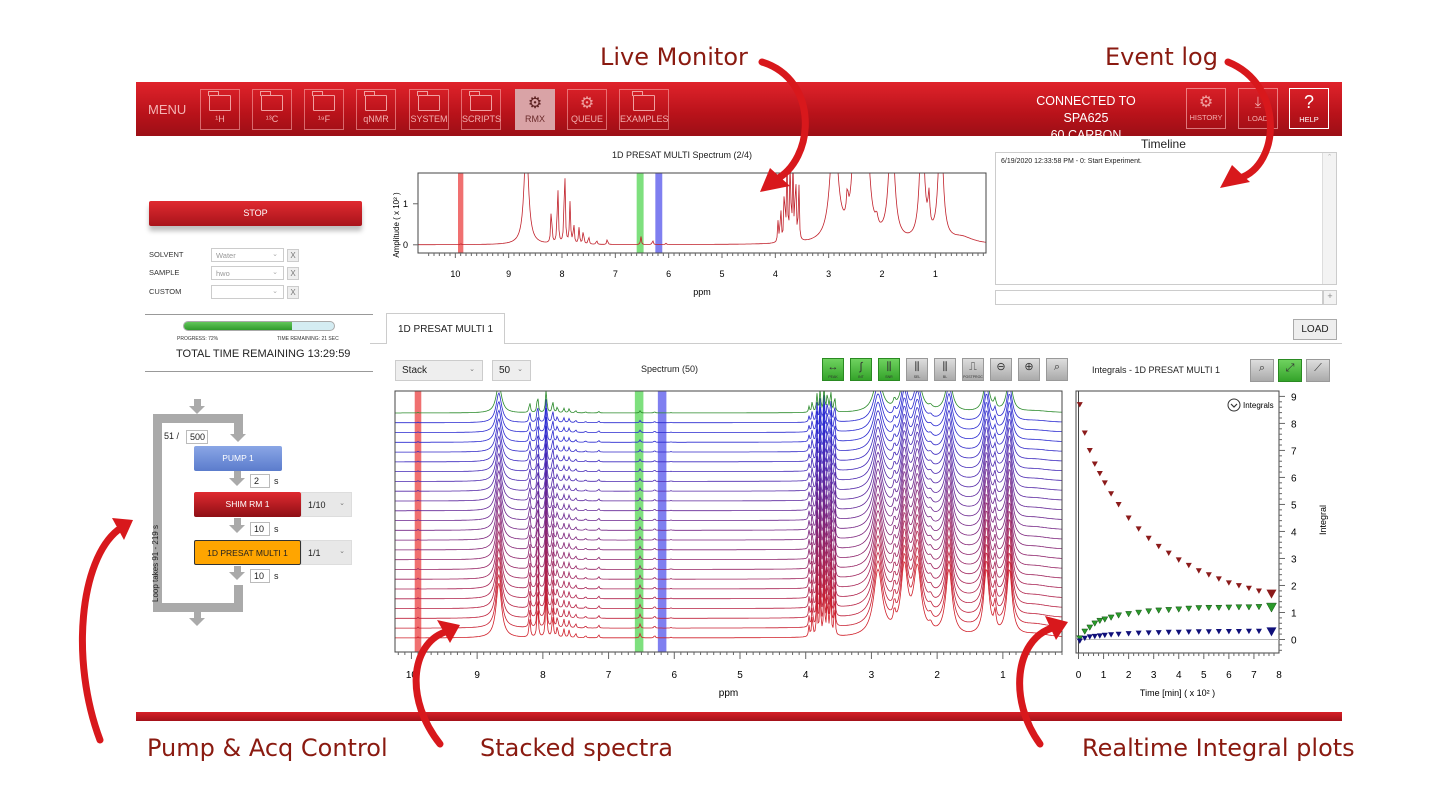  What do you see at coordinates (197, 437) in the screenshot?
I see `loop-total-input: 500` at bounding box center [197, 437].